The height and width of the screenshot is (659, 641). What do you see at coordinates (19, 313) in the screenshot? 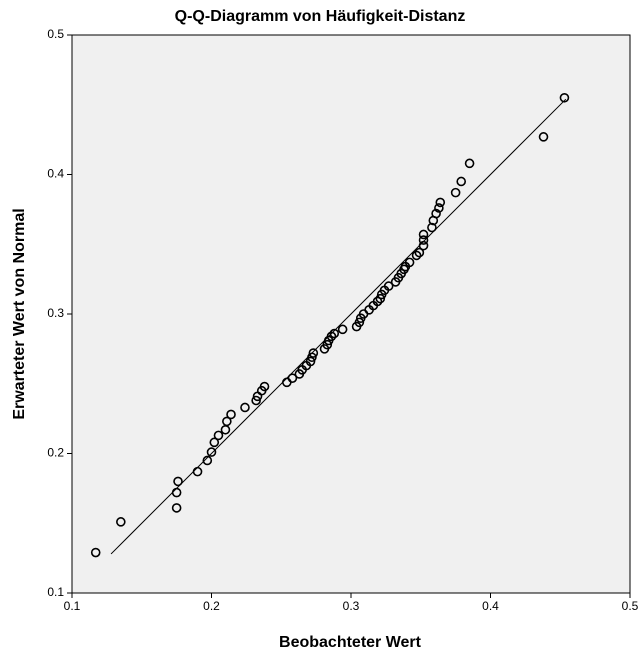
I see `y-axis-label: Erwarteter Wert von Normal` at bounding box center [19, 313].